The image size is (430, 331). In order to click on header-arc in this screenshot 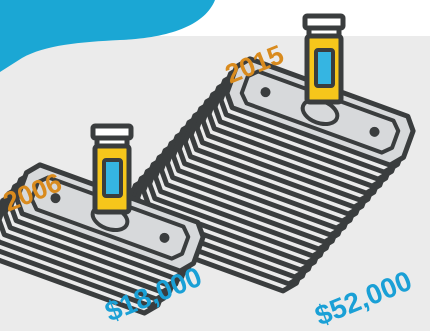, I will do `click(107, 36)`.